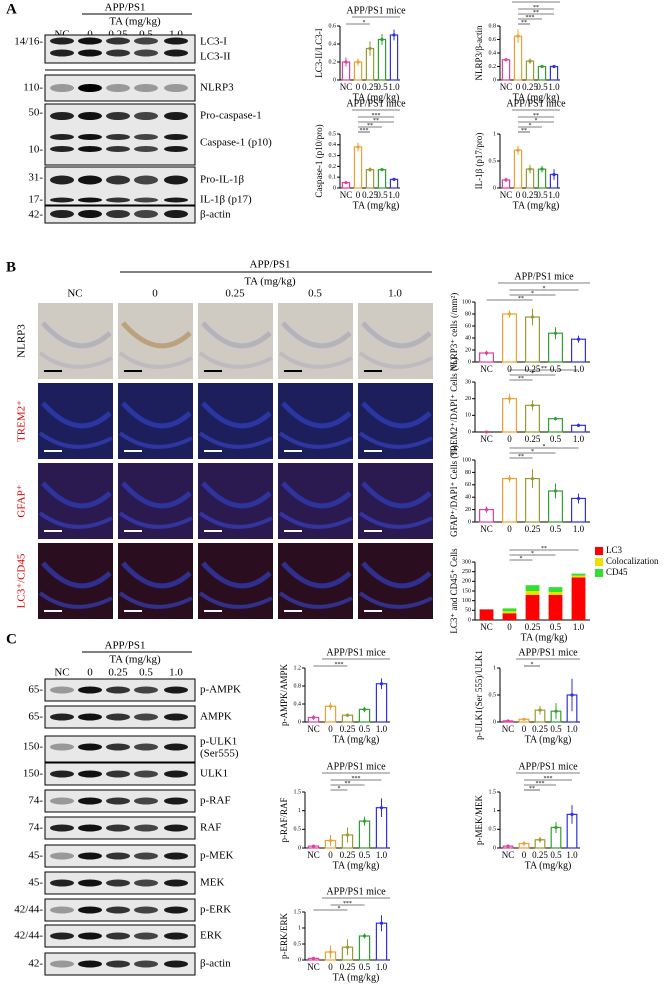 Image resolution: width=665 pixels, height=993 pixels. Describe the element at coordinates (35, 801) in the screenshot. I see `mw-label: 74-` at that location.